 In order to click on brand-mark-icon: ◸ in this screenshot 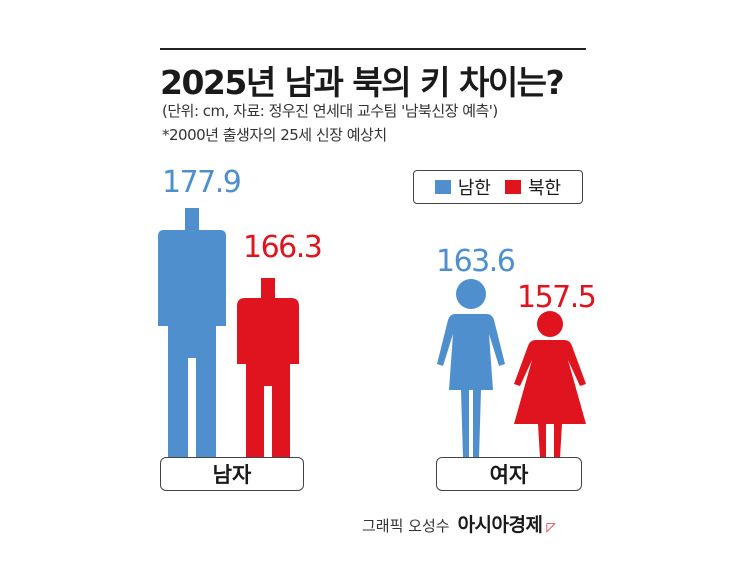, I will do `click(551, 527)`.